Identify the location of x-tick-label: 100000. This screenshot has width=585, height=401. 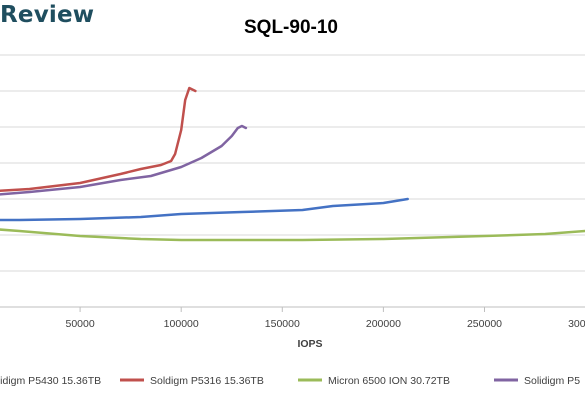
(181, 324).